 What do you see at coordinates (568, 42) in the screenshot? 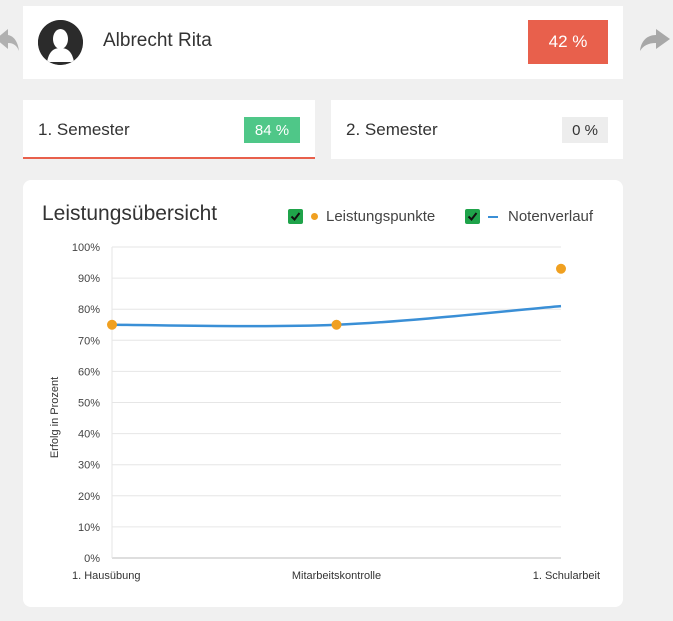
I see `total-score-badge: 42 %` at bounding box center [568, 42].